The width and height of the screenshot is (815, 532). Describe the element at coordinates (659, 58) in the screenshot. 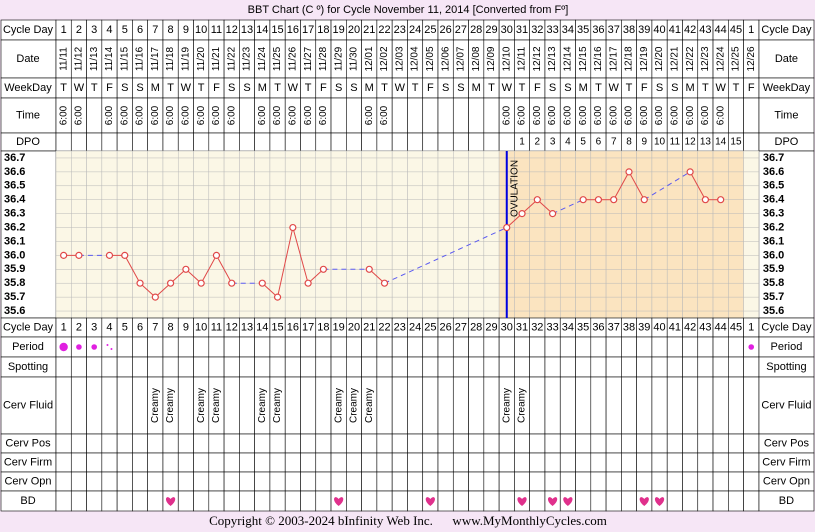

I see `date: 12/20` at that location.